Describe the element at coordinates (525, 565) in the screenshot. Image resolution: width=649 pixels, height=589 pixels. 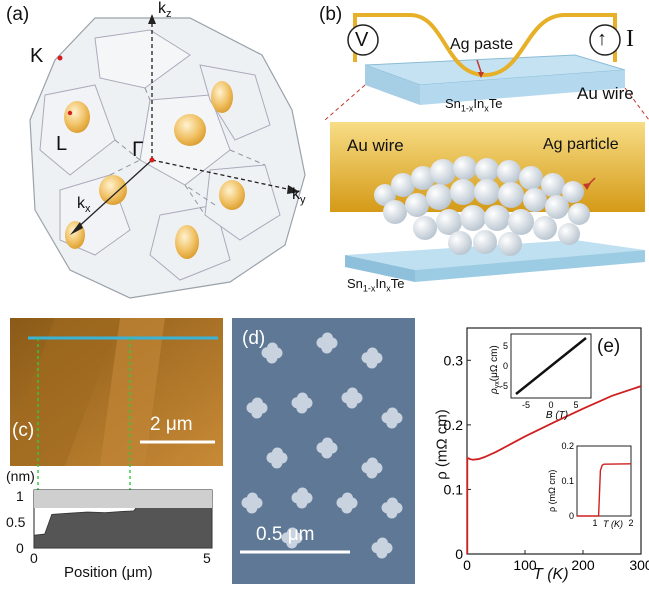
I see `x-tick-label: 100` at that location.